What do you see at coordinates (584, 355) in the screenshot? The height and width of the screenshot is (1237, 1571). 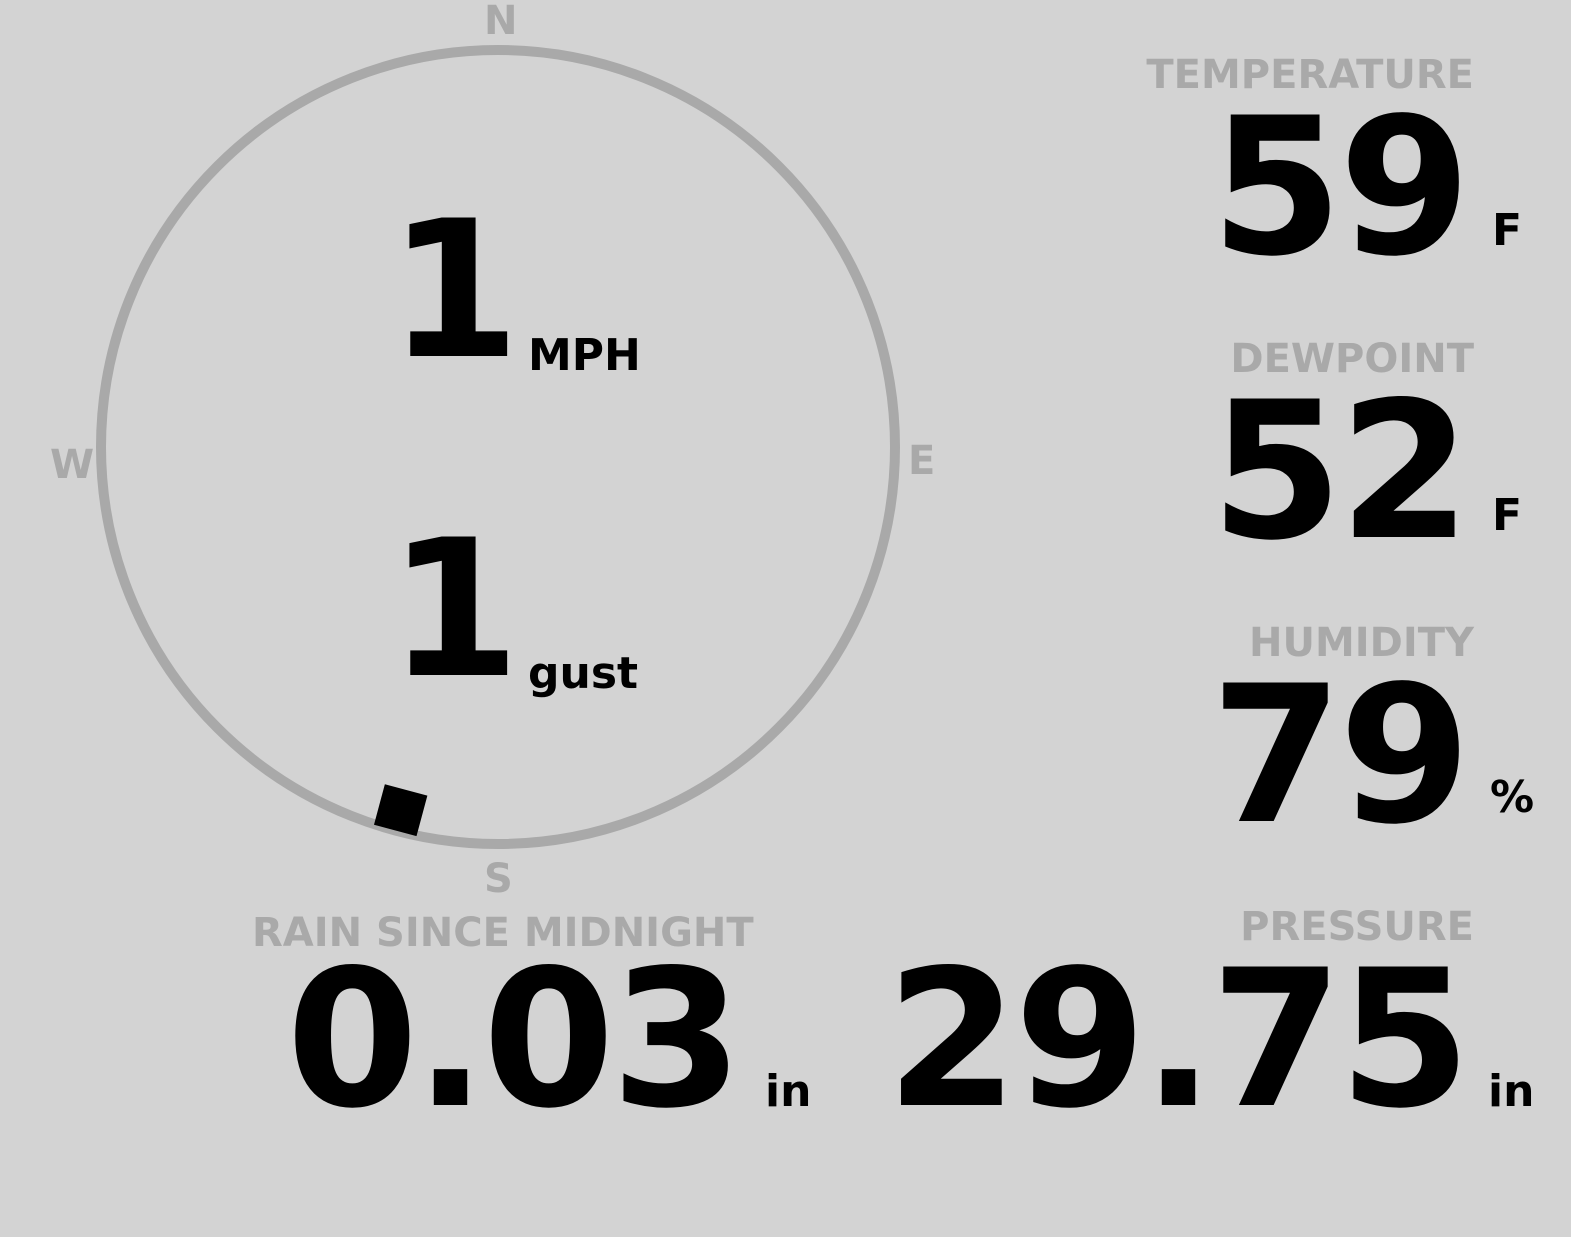 I see `wind-speed-unit: MPH` at bounding box center [584, 355].